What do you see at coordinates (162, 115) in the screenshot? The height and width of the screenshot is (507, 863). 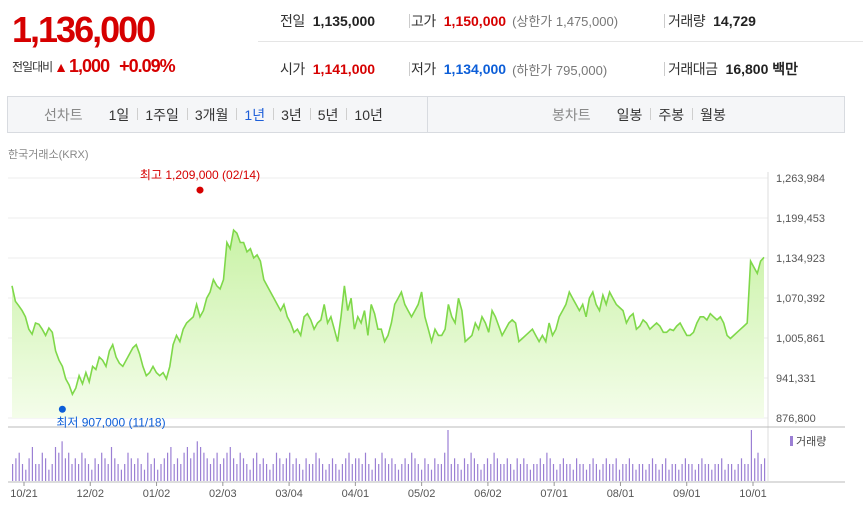 I see `period-tab: 1주일` at bounding box center [162, 115].